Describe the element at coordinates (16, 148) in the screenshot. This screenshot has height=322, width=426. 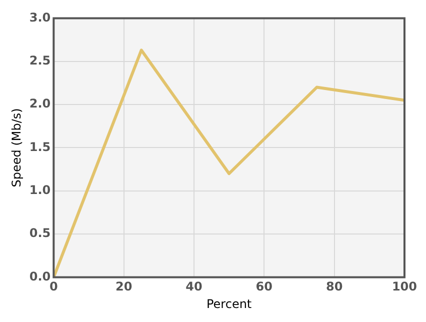
I see `y-axis-title: Speed (Mb/s)` at that location.